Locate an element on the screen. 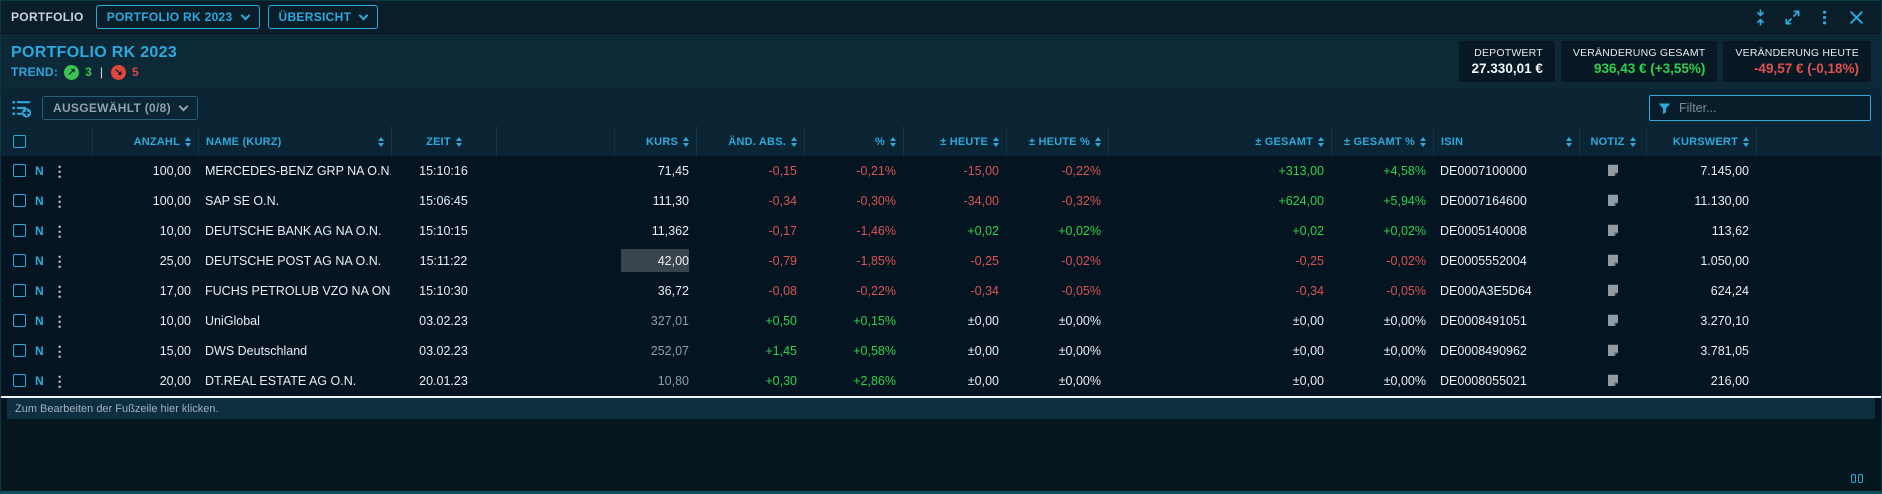 The image size is (1882, 494). cell-kurs: 10,80 is located at coordinates (673, 380).